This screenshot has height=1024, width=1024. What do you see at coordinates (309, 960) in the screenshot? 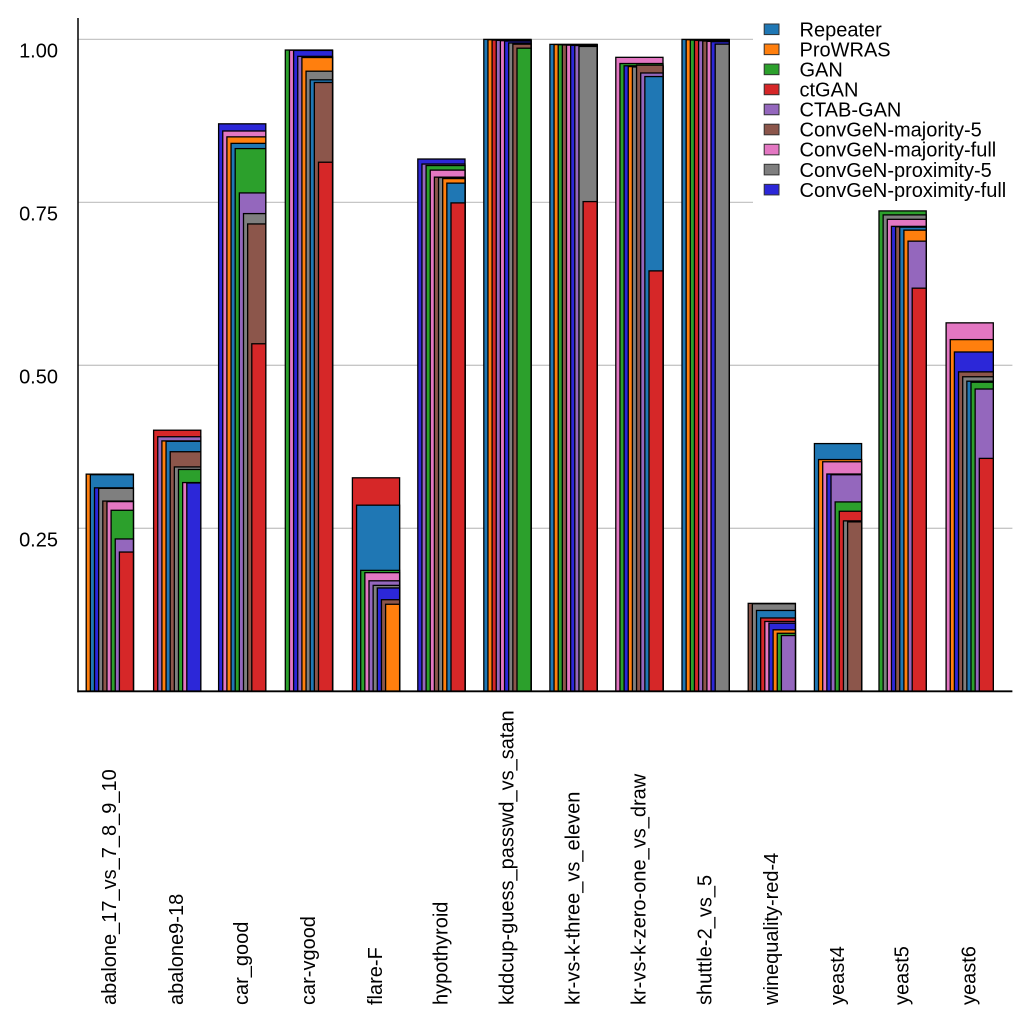
I see `svg-text: car-vgood` at bounding box center [309, 960].